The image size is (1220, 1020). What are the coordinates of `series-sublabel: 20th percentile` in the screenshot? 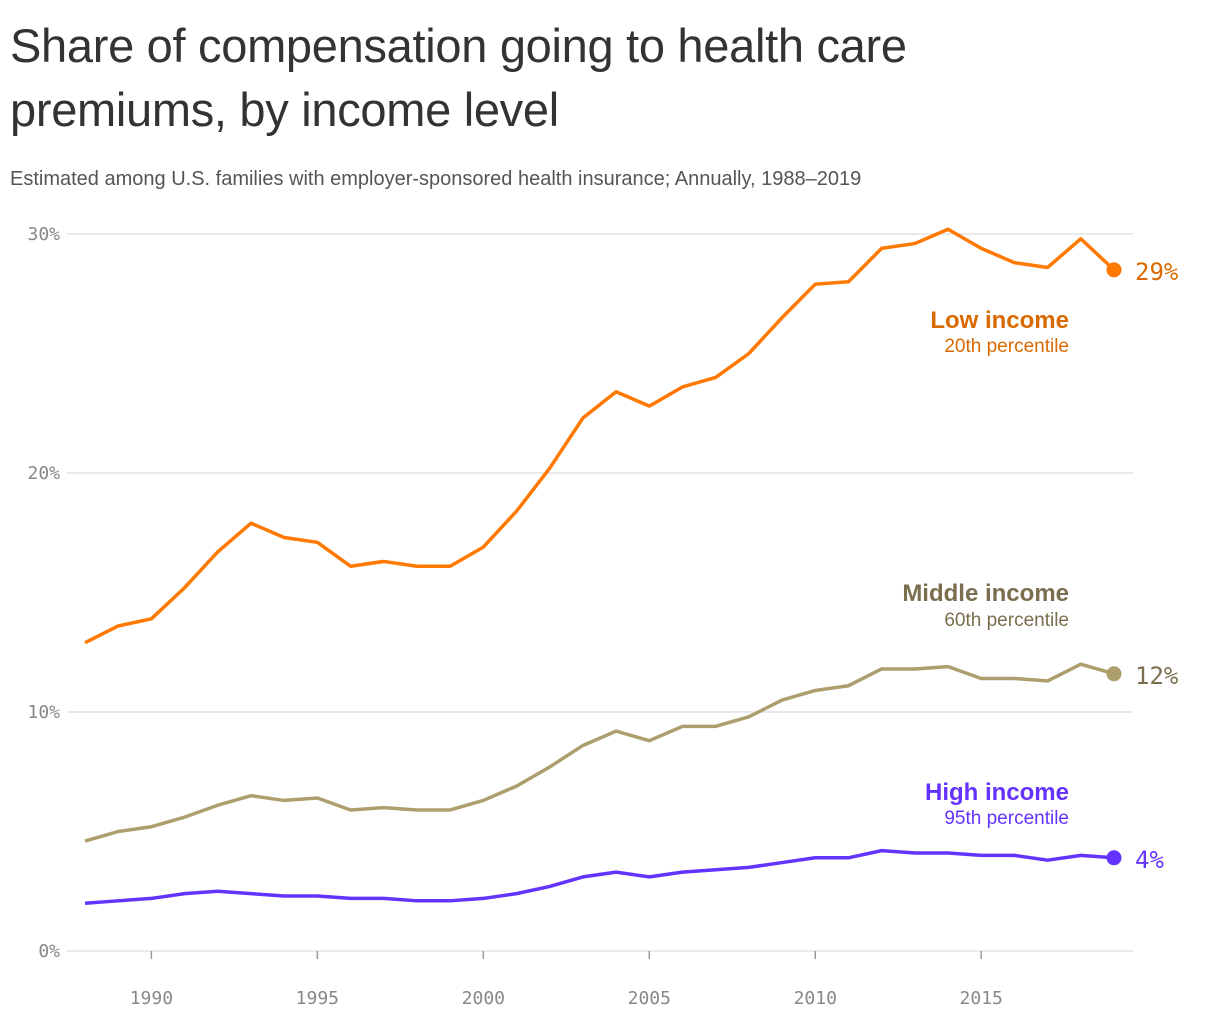 It's located at (1006, 346).